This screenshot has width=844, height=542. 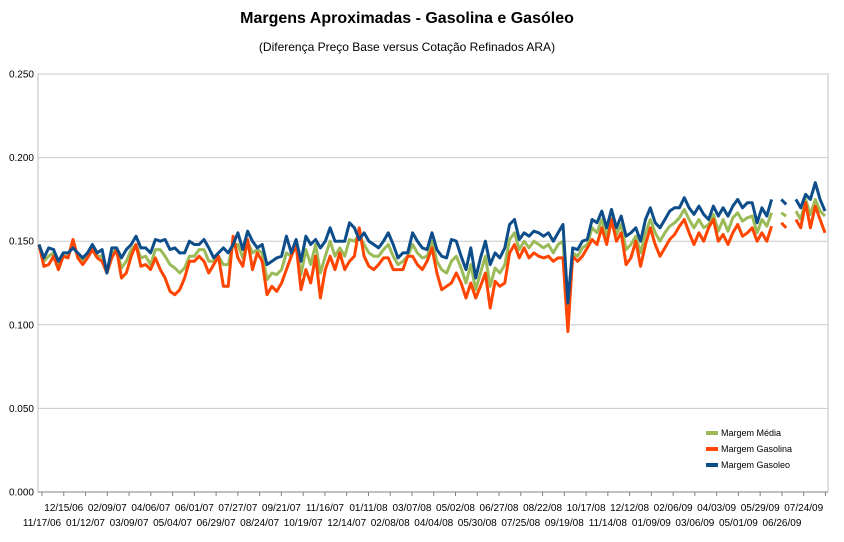 I want to click on x-tick-label: 08/22/08, so click(x=542, y=508).